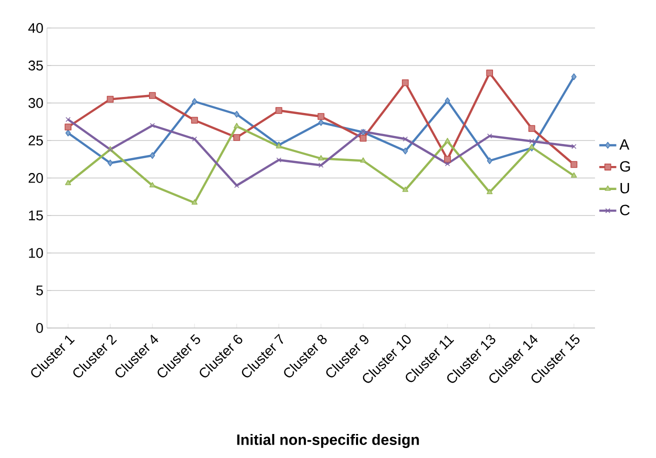  I want to click on legend-label: U, so click(625, 188).